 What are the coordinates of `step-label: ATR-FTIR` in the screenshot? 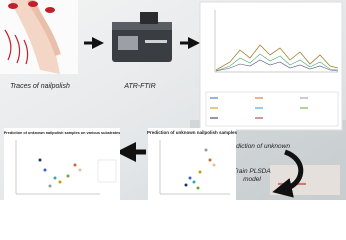 It's located at (139, 86).